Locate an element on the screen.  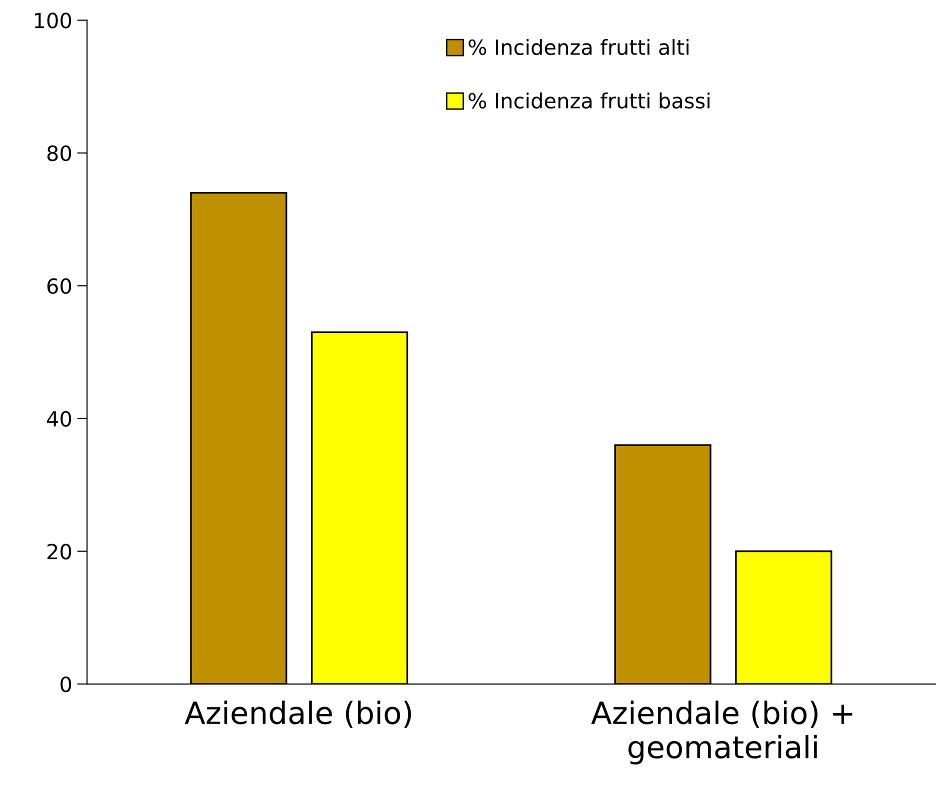
y-tick-label: 100 is located at coordinates (53, 20).